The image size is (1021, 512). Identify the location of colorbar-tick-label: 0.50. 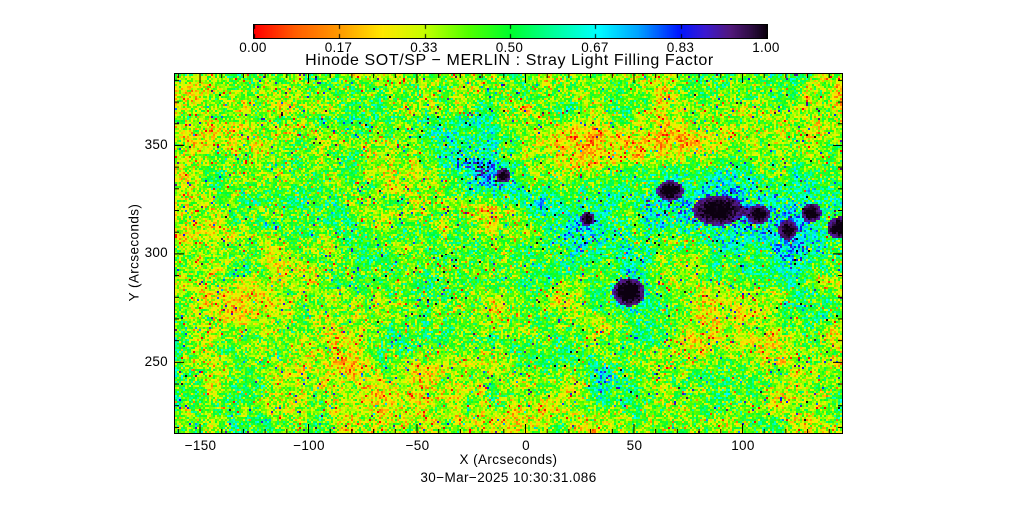
(509, 47).